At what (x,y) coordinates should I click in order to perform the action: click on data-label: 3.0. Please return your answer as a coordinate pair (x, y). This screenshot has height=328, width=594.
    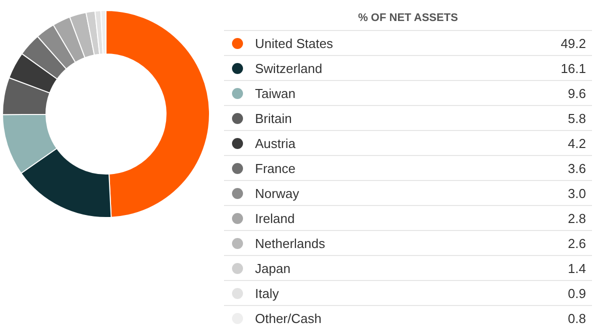
    Looking at the image, I should click on (577, 193).